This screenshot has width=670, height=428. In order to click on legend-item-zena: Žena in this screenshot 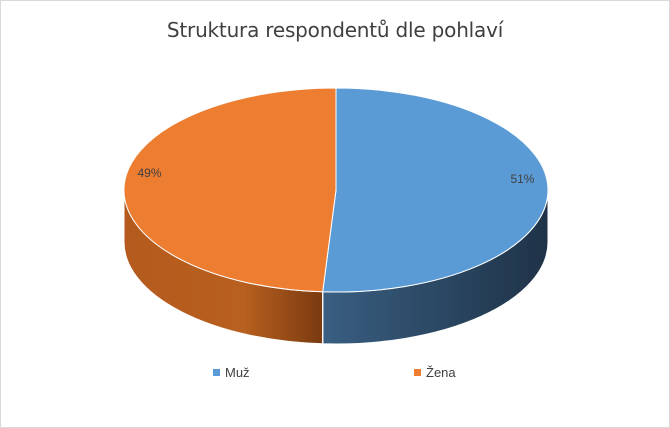, I will do `click(435, 372)`.